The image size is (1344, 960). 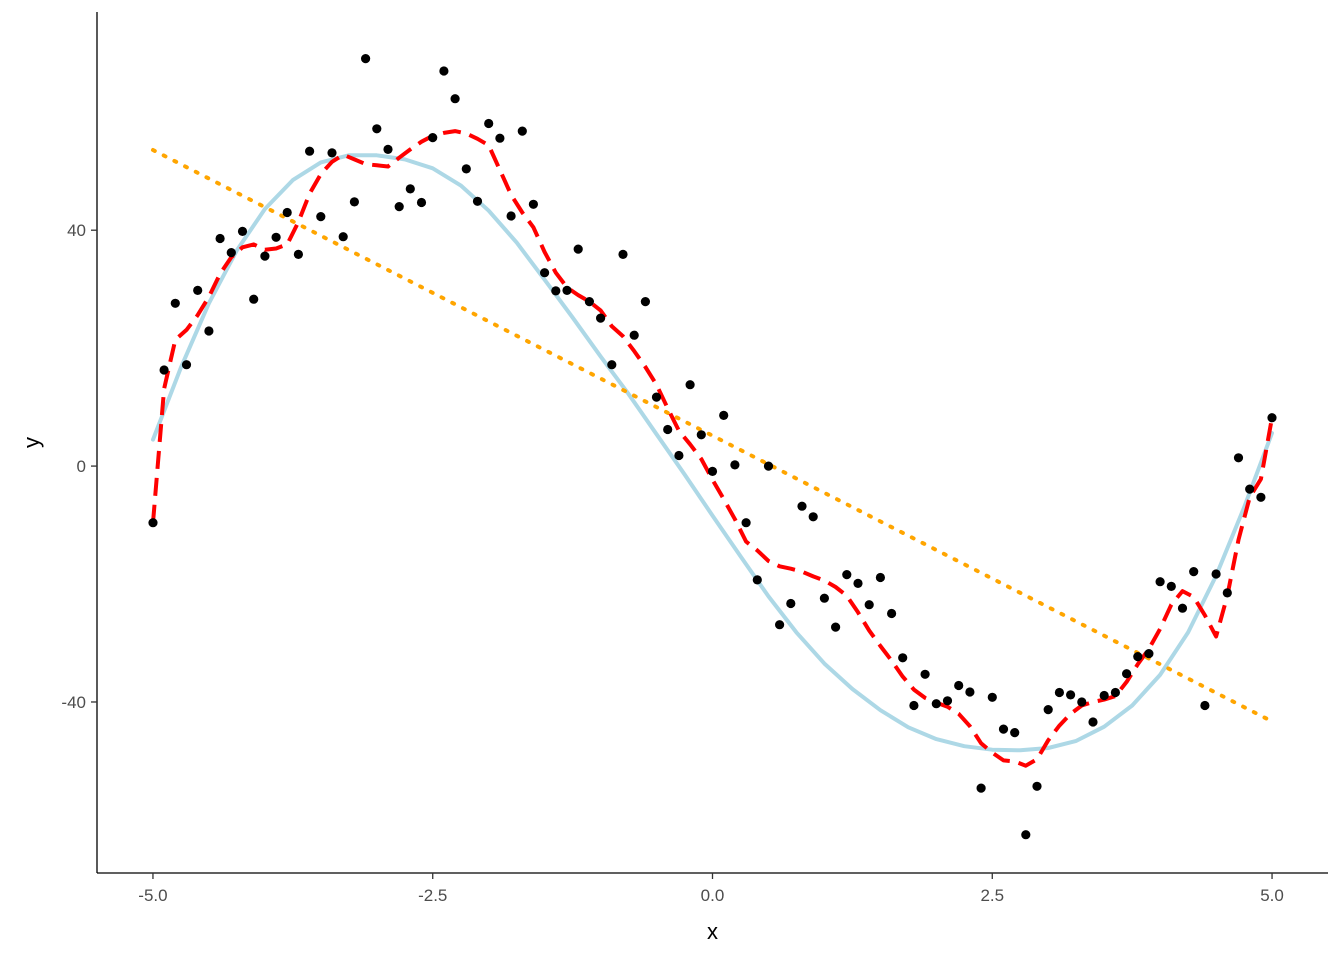 What do you see at coordinates (992, 895) in the screenshot?
I see `x-tick-label: 2.5` at bounding box center [992, 895].